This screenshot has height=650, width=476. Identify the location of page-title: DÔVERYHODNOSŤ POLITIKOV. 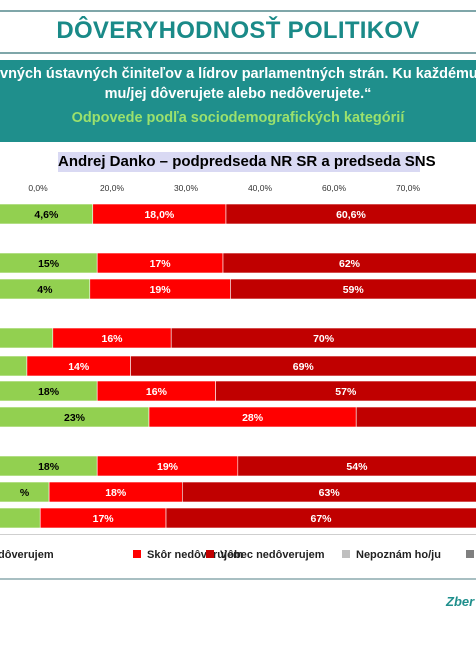
(238, 30).